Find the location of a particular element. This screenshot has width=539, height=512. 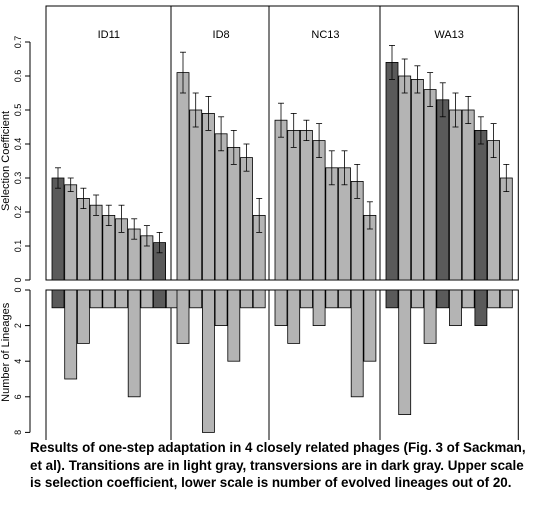

group-label: WA13 is located at coordinates (449, 35).